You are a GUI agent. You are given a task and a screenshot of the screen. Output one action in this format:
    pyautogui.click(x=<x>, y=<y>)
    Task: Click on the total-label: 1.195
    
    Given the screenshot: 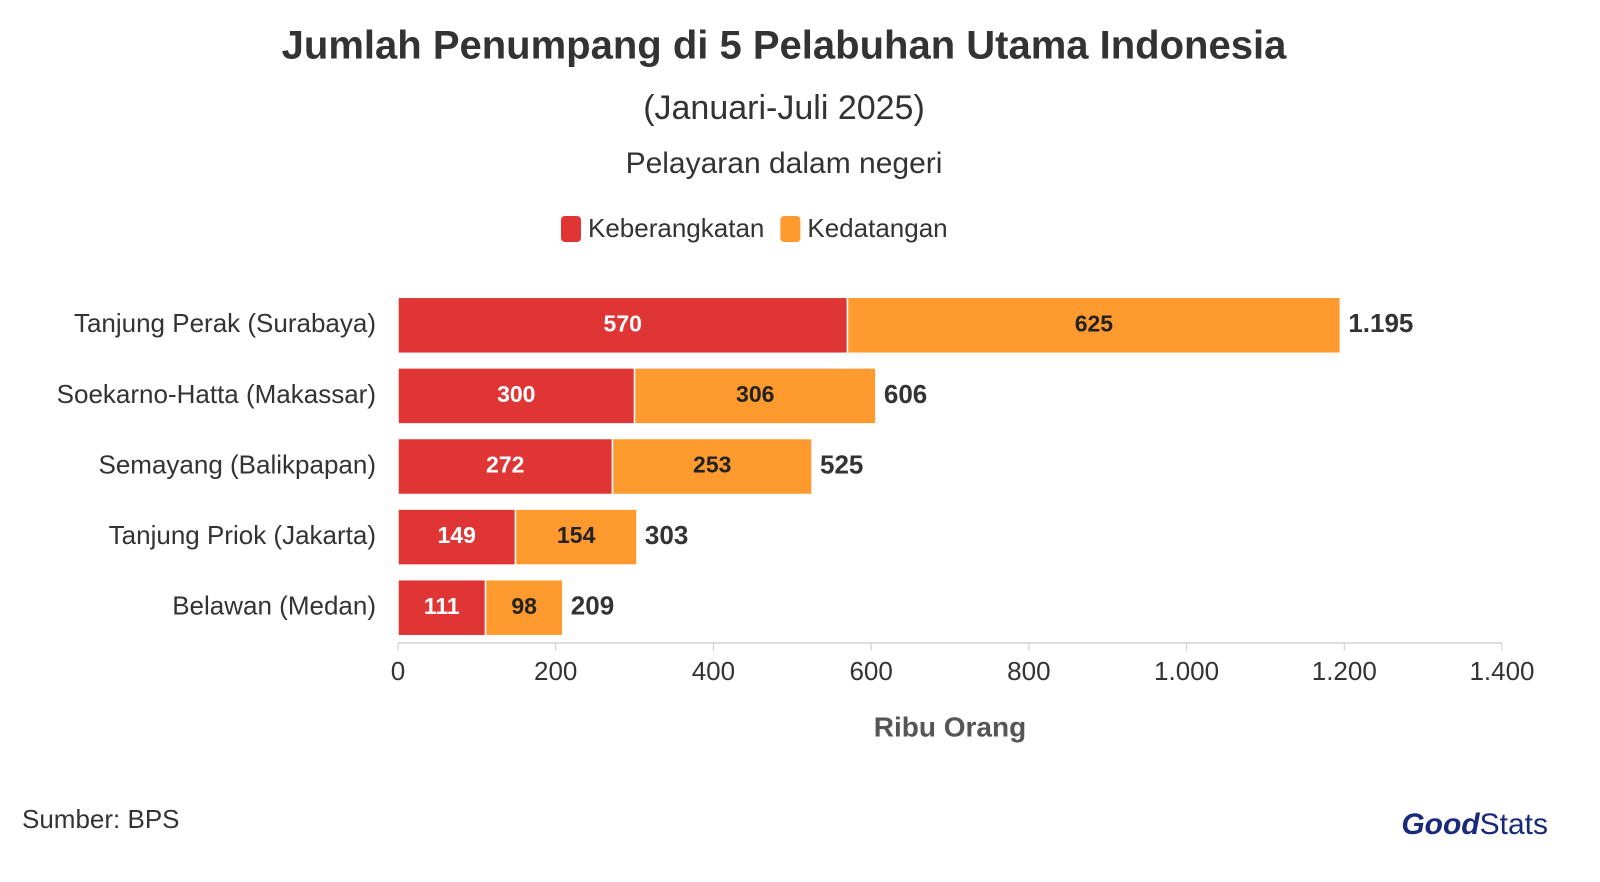 What is the action you would take?
    pyautogui.click(x=1380, y=323)
    